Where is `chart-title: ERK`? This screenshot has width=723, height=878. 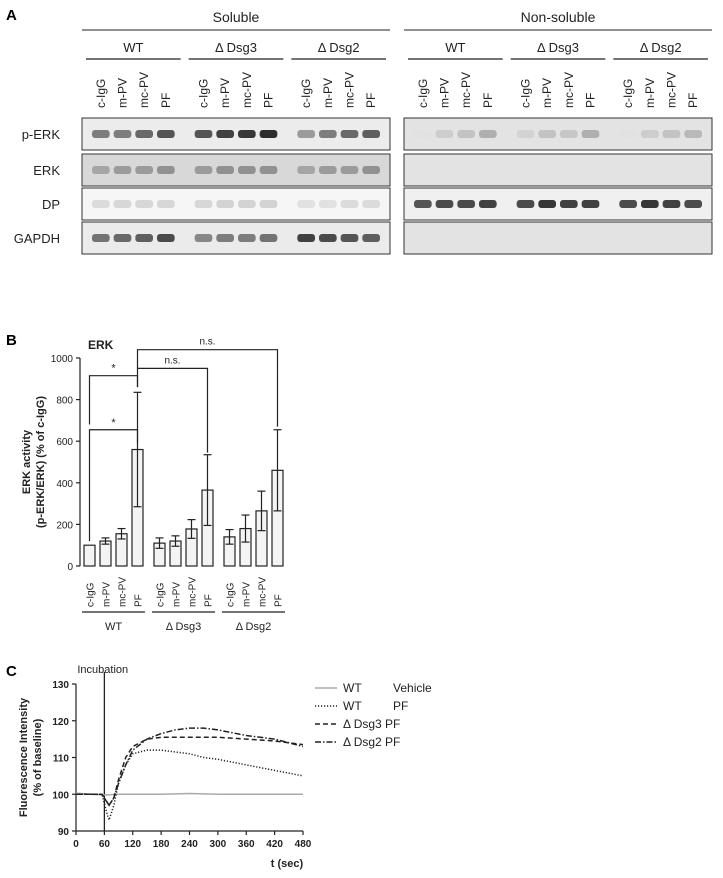
chart-title: ERK is located at coordinates (101, 345).